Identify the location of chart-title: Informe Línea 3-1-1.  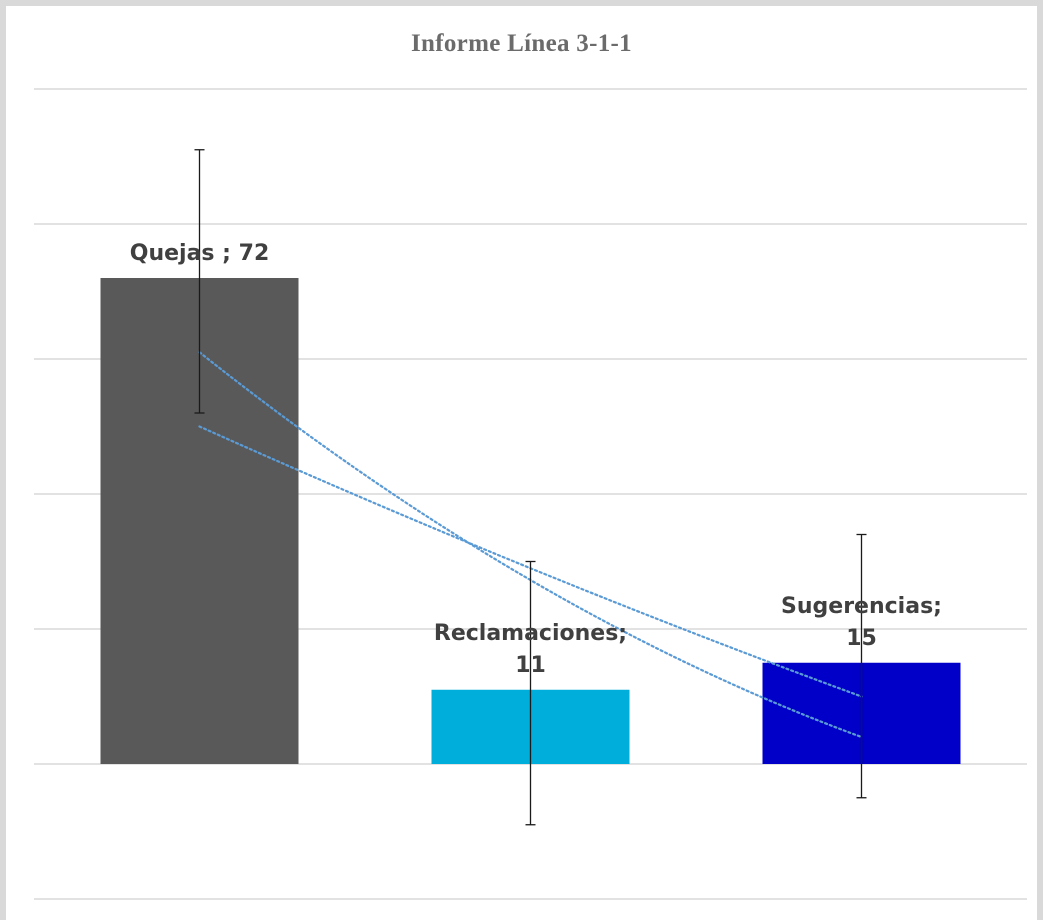
(521, 43).